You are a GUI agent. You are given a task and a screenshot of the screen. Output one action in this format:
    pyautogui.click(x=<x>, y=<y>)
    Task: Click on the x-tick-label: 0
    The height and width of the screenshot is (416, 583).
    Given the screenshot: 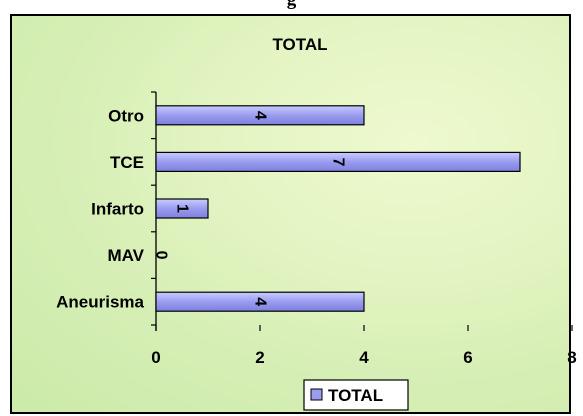 What is the action you would take?
    pyautogui.click(x=155, y=357)
    